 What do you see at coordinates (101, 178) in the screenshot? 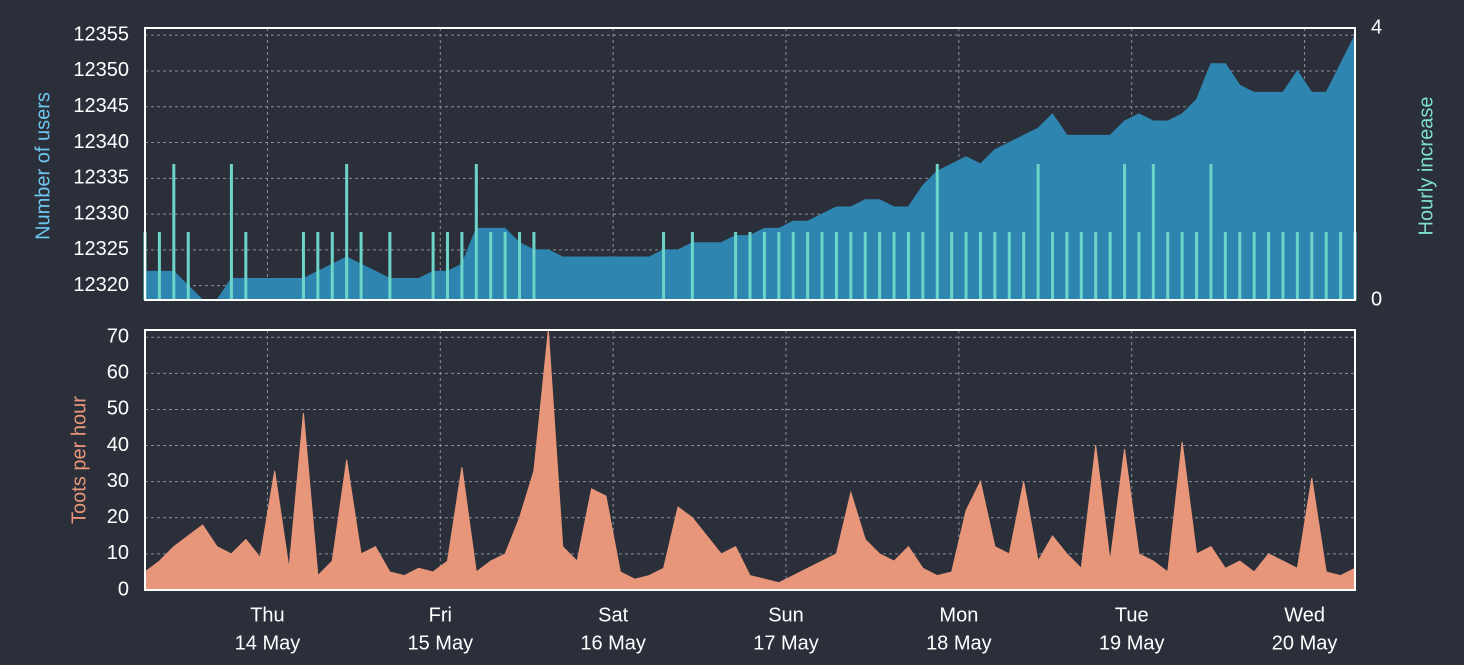
I see `y-tick-label: 12335` at bounding box center [101, 178].